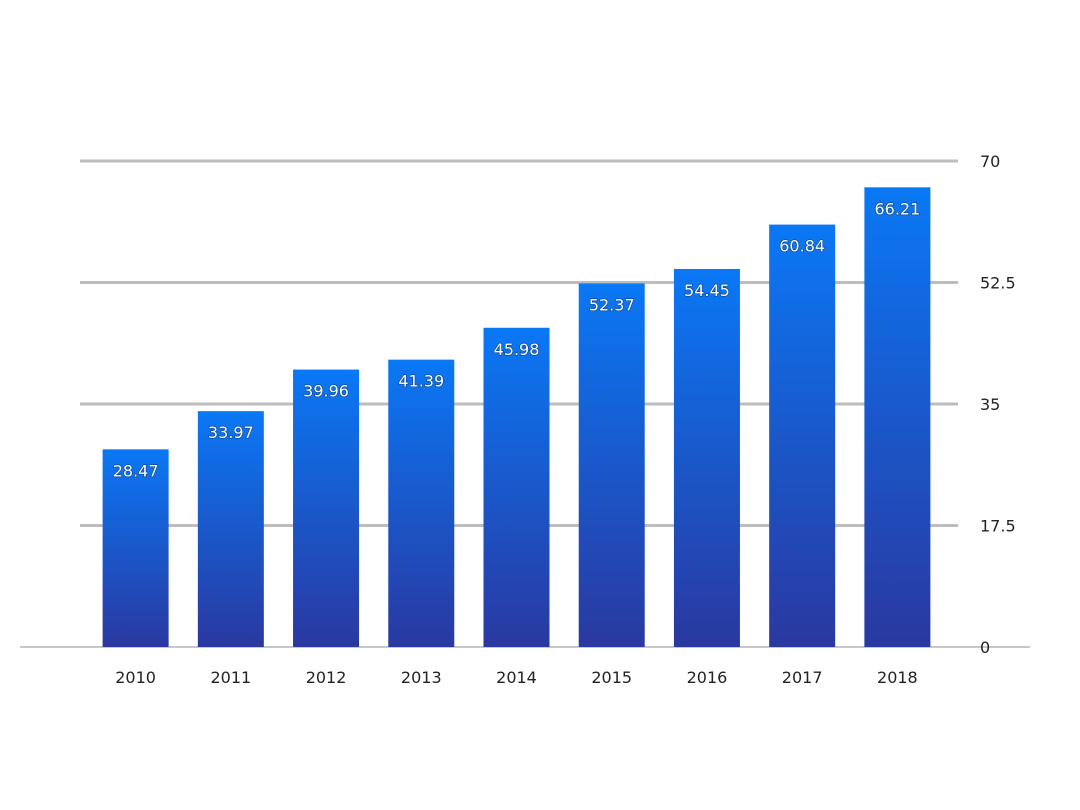  What do you see at coordinates (802, 246) in the screenshot?
I see `data-label-2017: 60.84` at bounding box center [802, 246].